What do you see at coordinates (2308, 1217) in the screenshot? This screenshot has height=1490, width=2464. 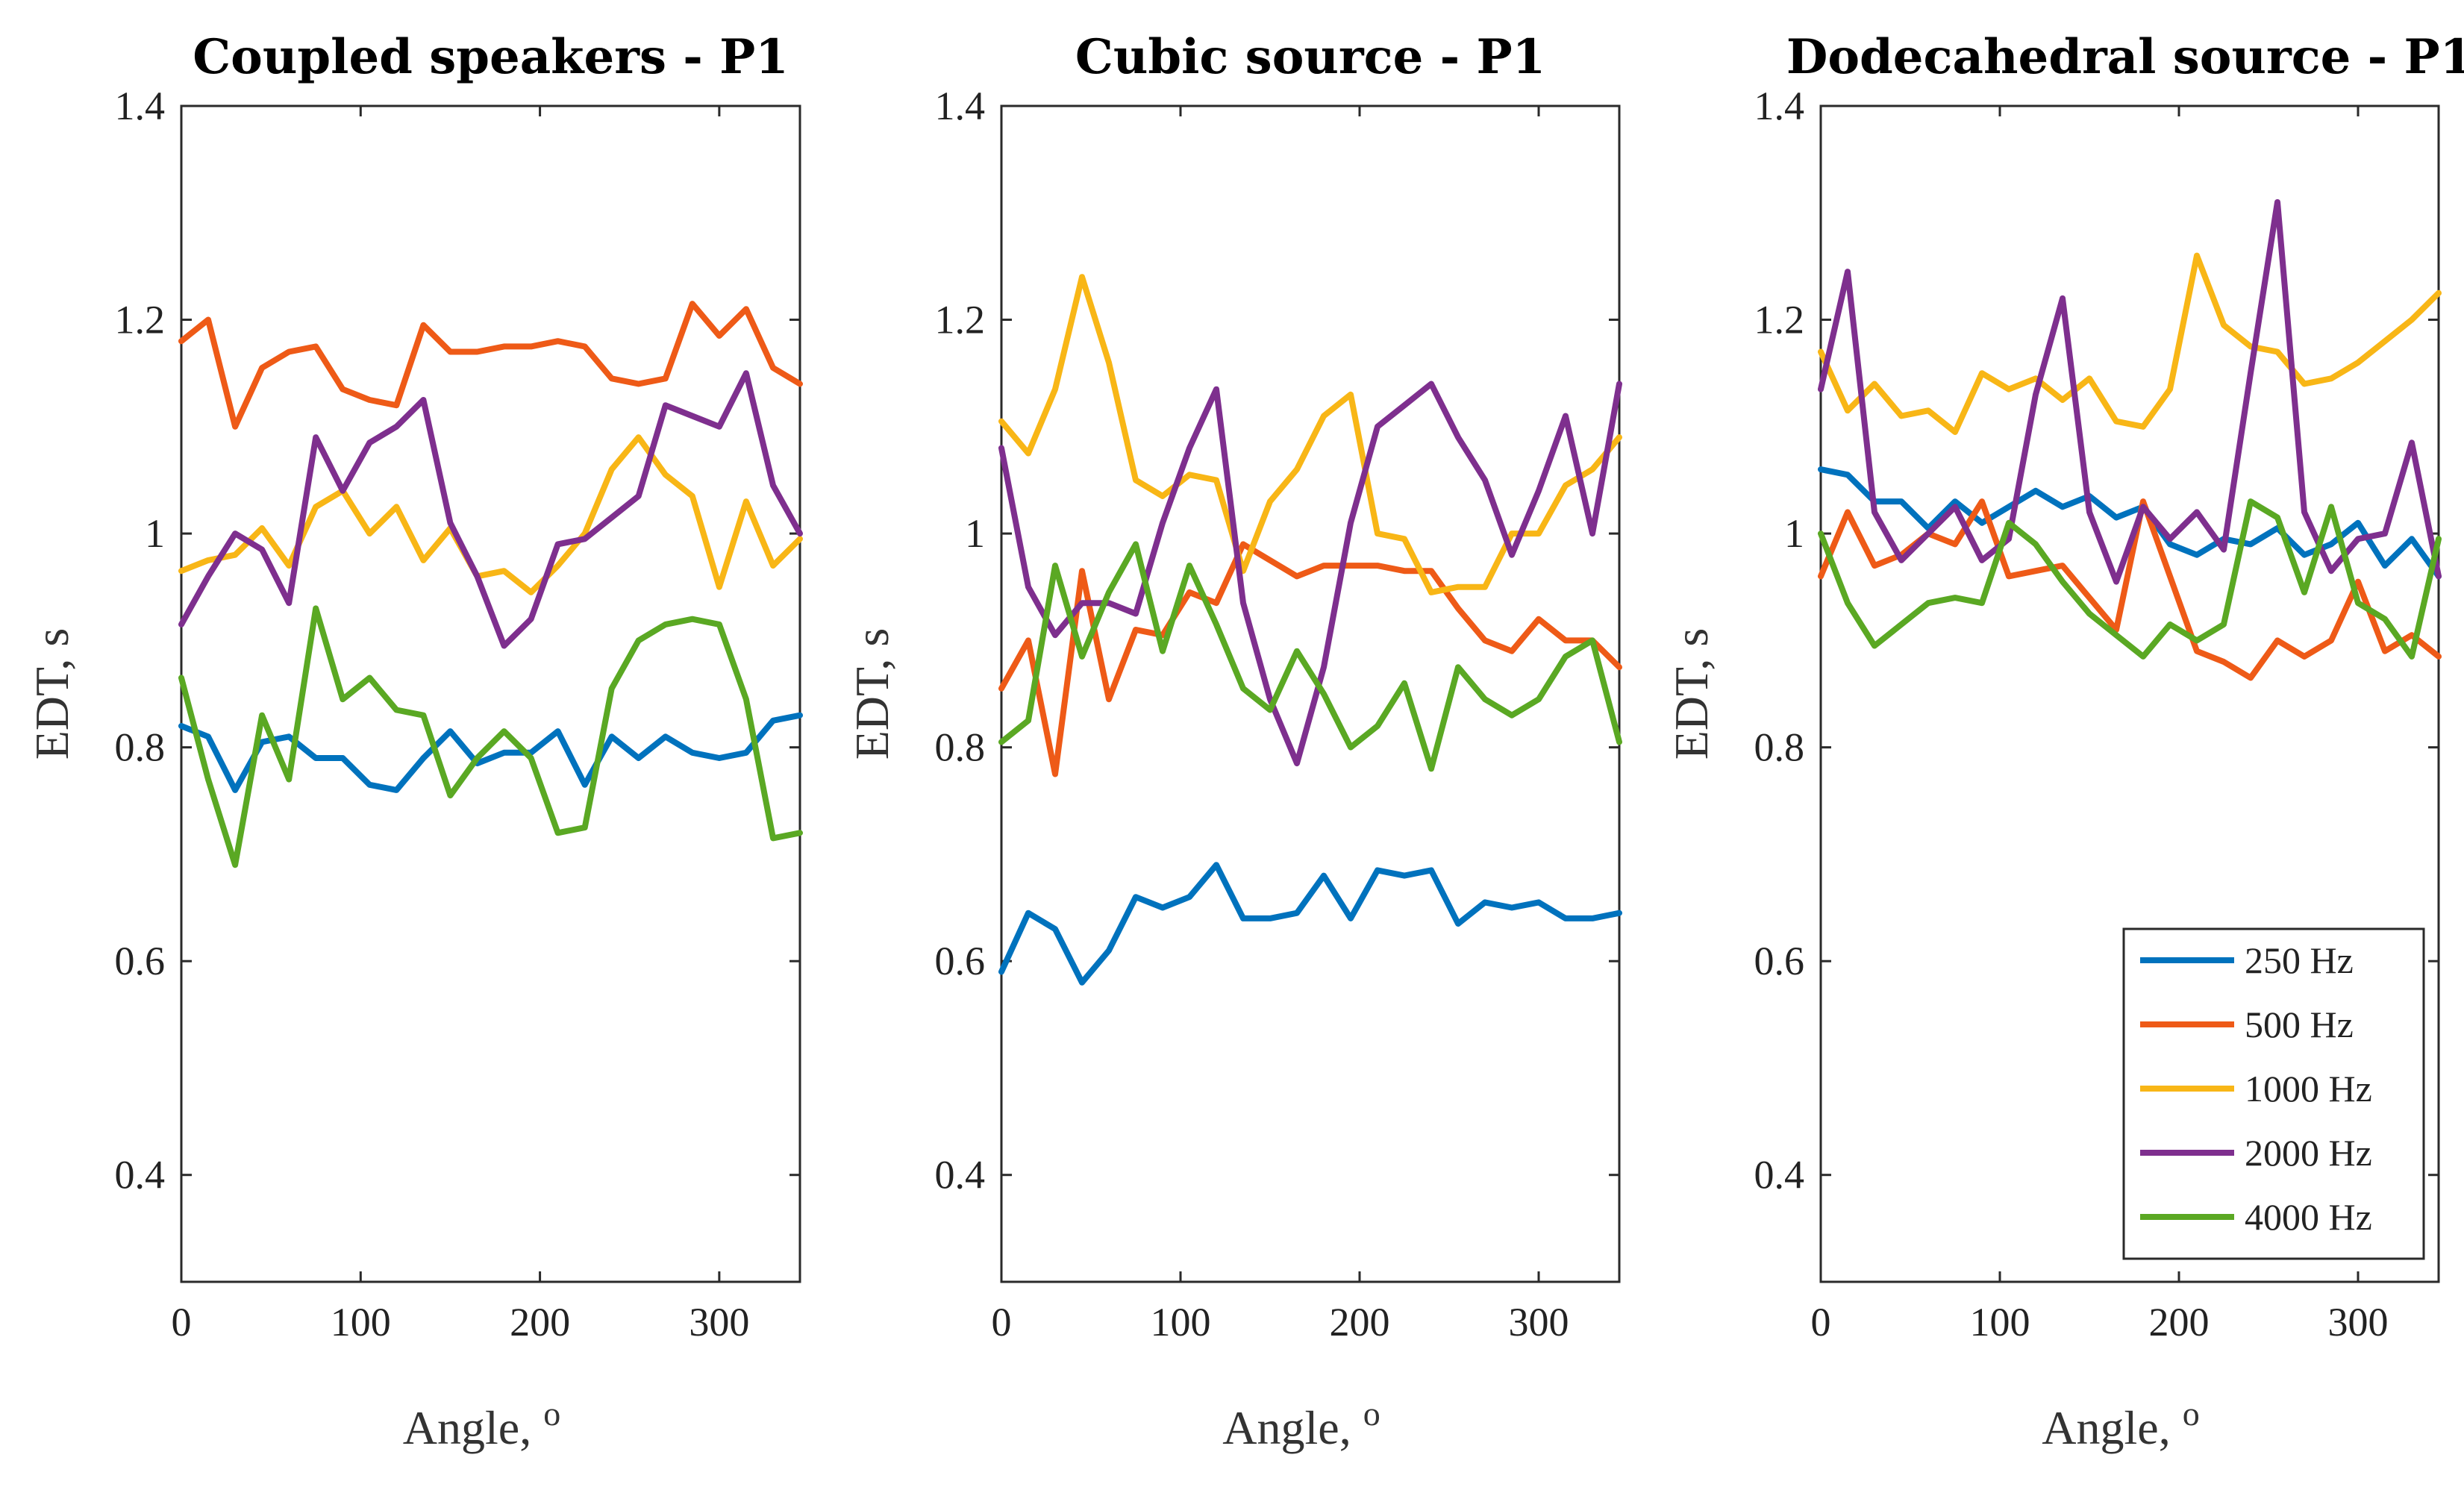 I see `legend-label-4000-hz: 4000 Hz` at bounding box center [2308, 1217].